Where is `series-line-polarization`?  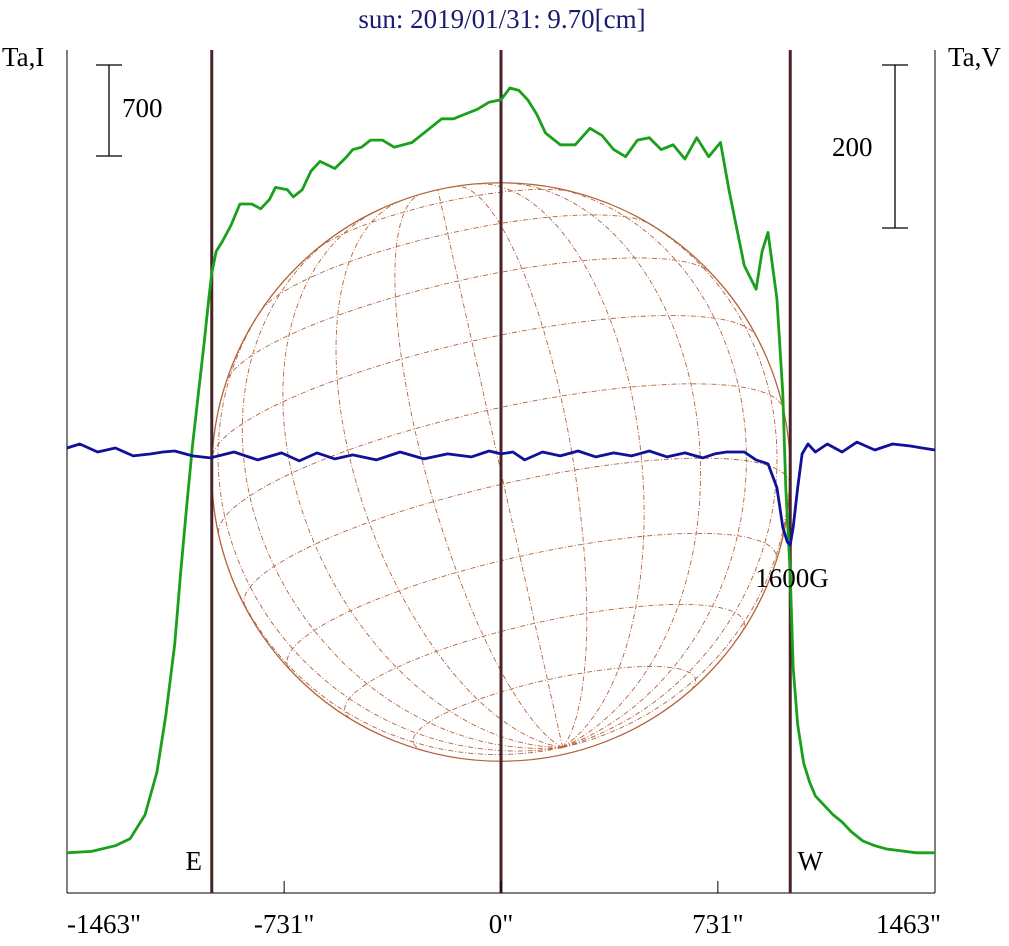
series-line-polarization is located at coordinates (501, 493).